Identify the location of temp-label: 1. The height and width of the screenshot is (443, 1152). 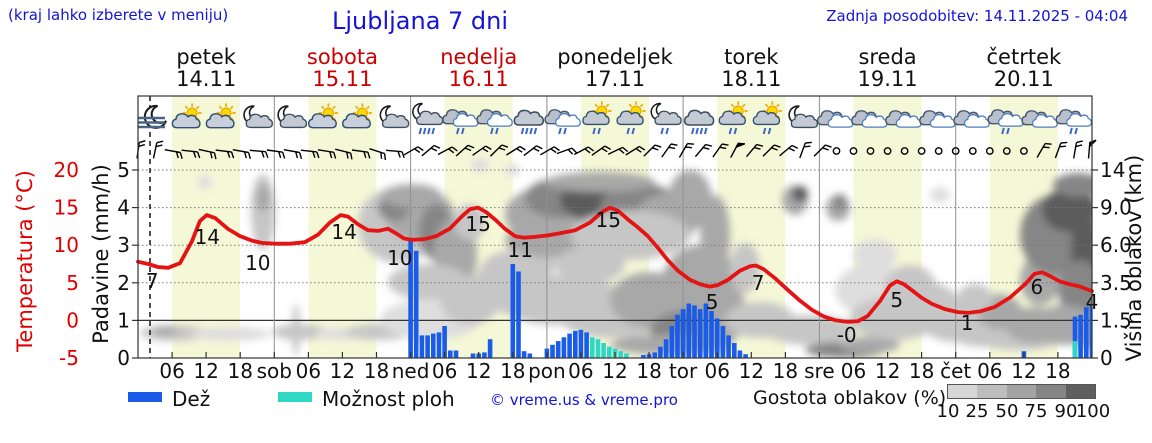
(967, 323).